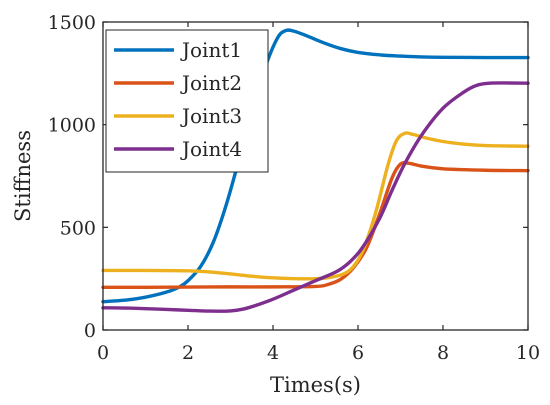 The image size is (550, 405). Describe the element at coordinates (72, 126) in the screenshot. I see `y-tick-label: 1000` at that location.